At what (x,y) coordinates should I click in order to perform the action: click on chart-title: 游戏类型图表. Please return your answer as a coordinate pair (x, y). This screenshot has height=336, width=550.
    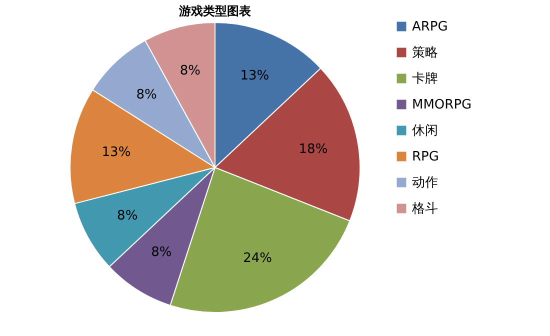
    Looking at the image, I should click on (215, 11).